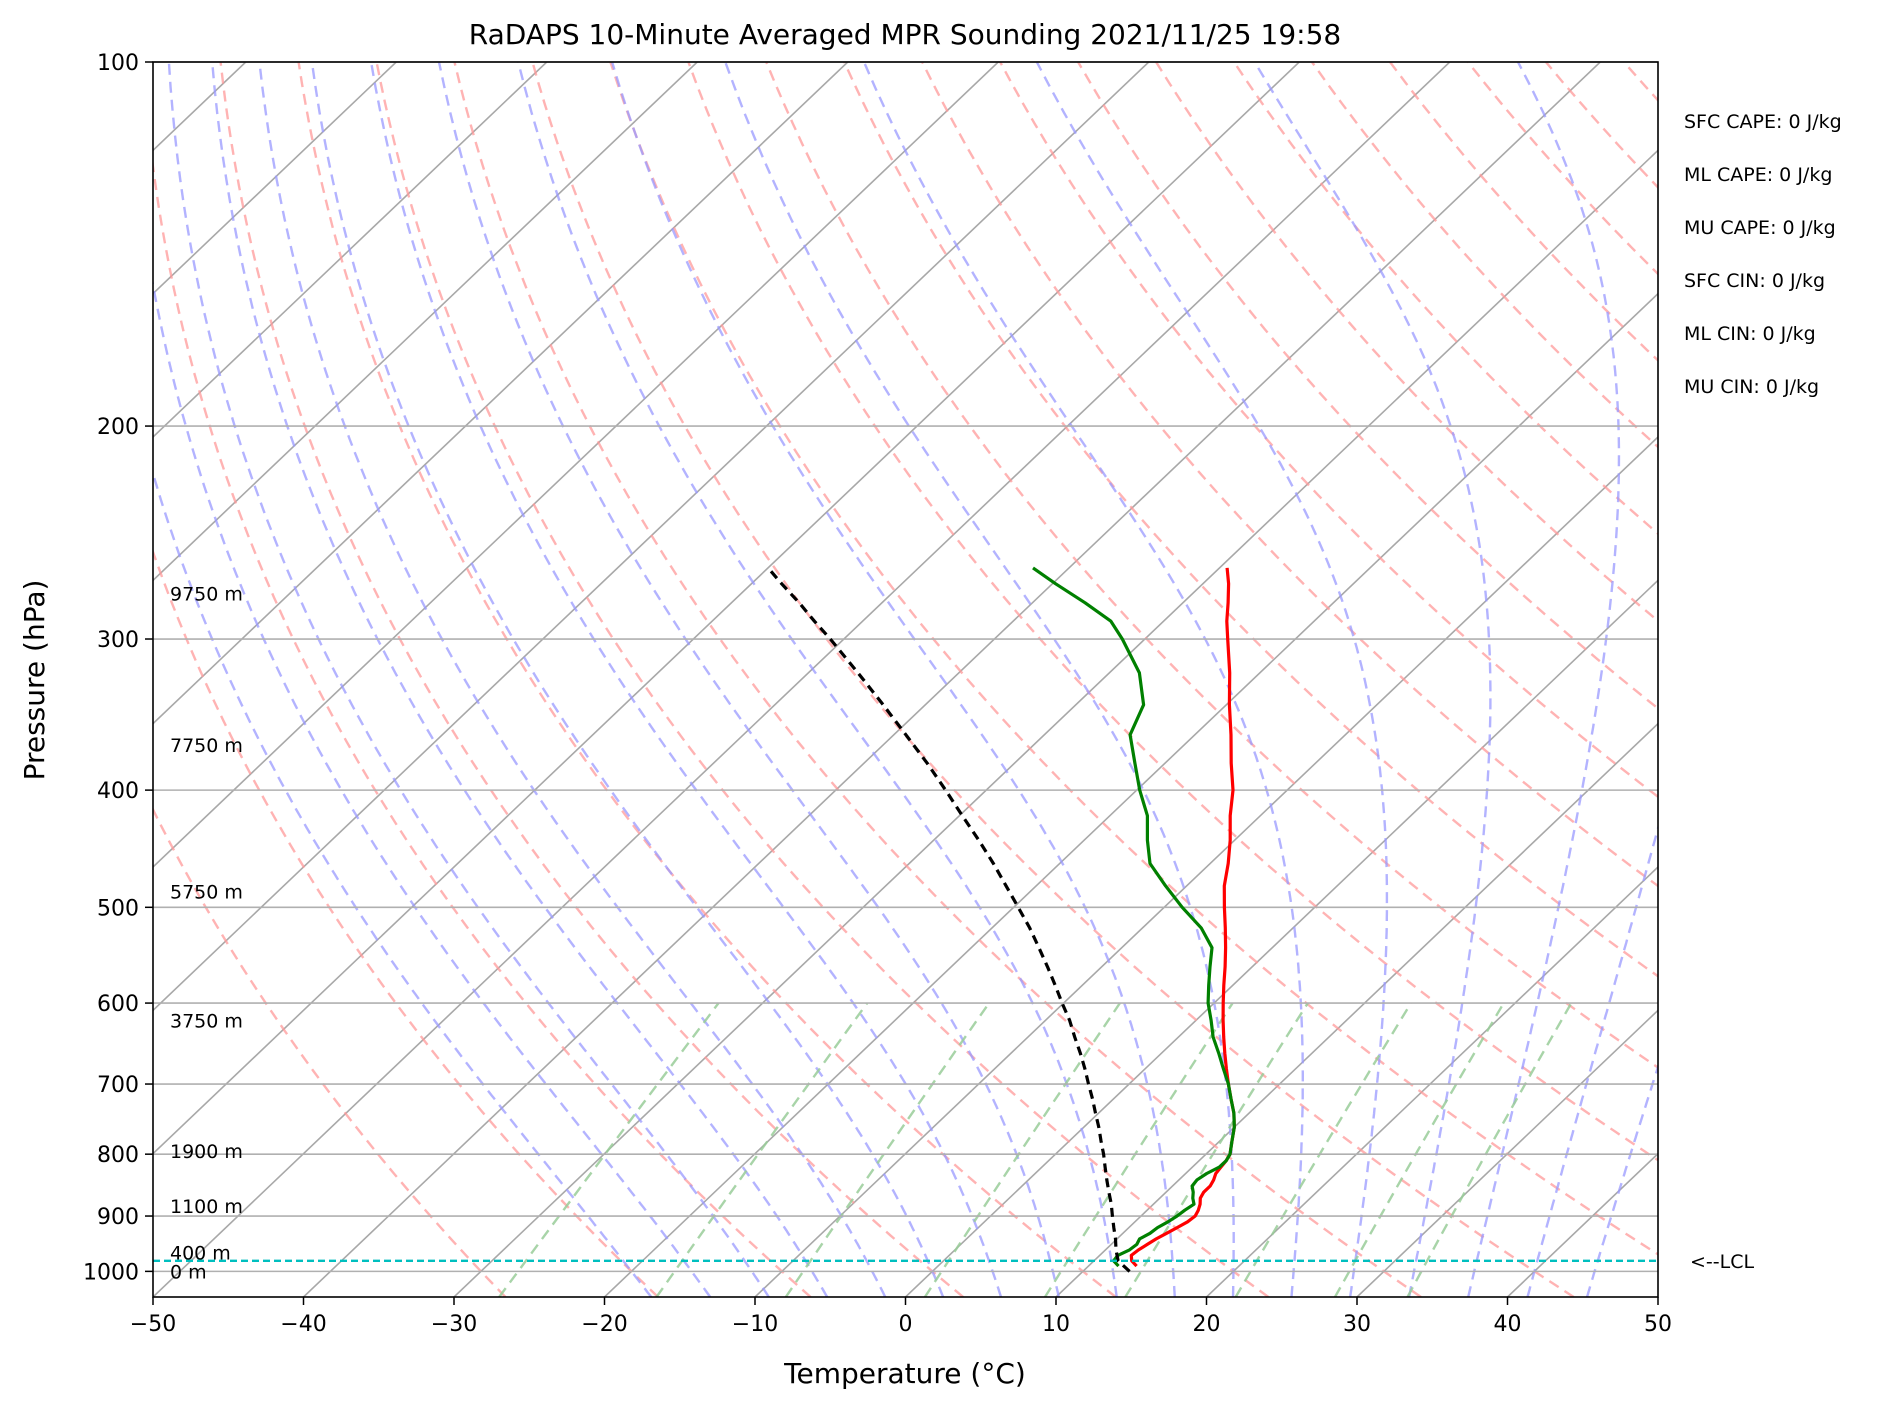  I want to click on x-tick-label: −10, so click(755, 1324).